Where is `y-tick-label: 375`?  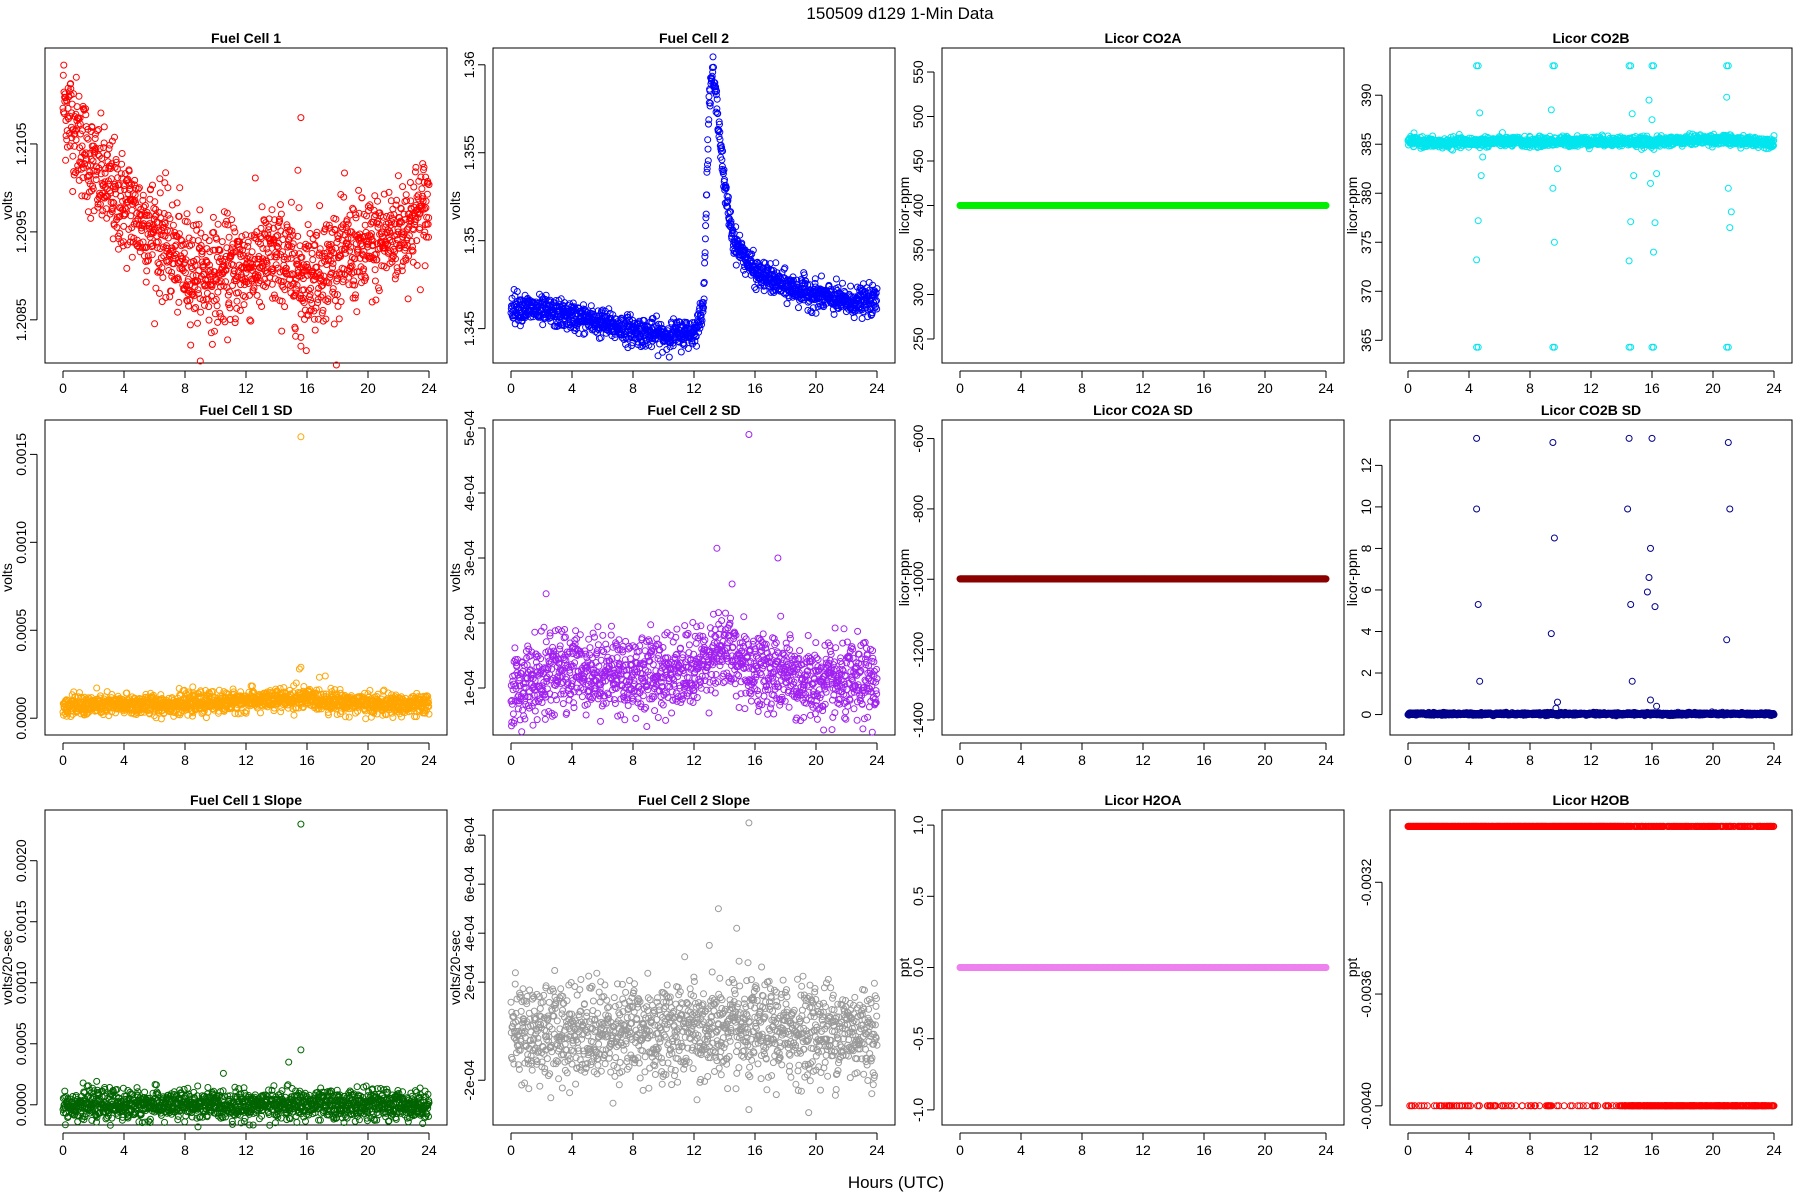 y-tick-label: 375 is located at coordinates (1366, 242).